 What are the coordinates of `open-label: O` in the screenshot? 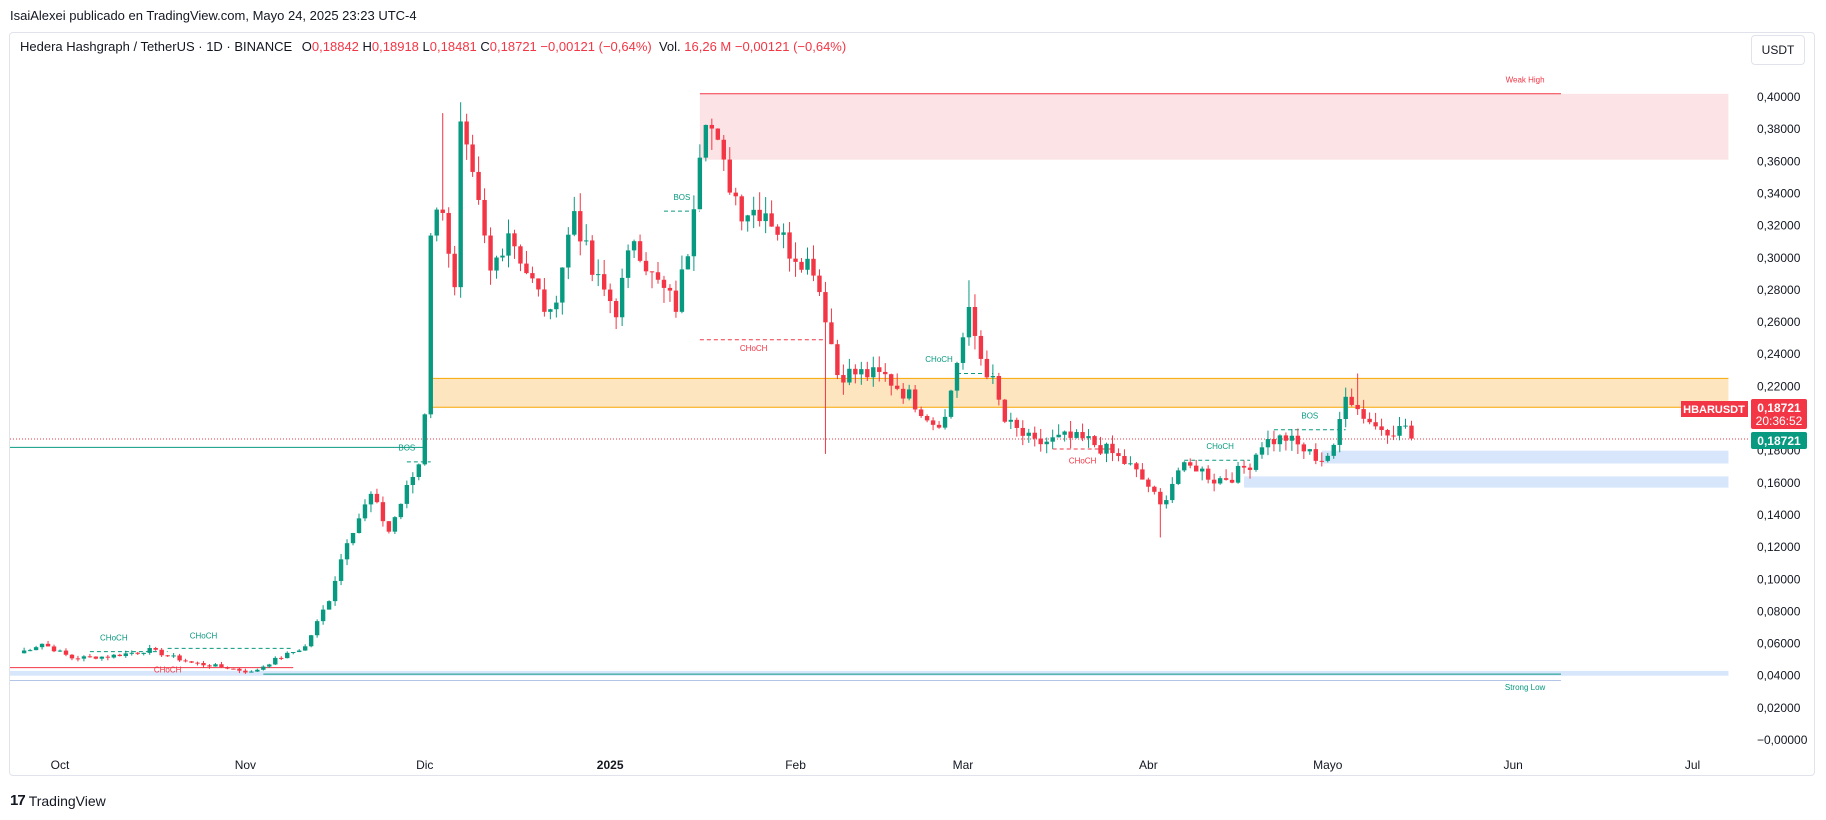 It's located at (306, 46).